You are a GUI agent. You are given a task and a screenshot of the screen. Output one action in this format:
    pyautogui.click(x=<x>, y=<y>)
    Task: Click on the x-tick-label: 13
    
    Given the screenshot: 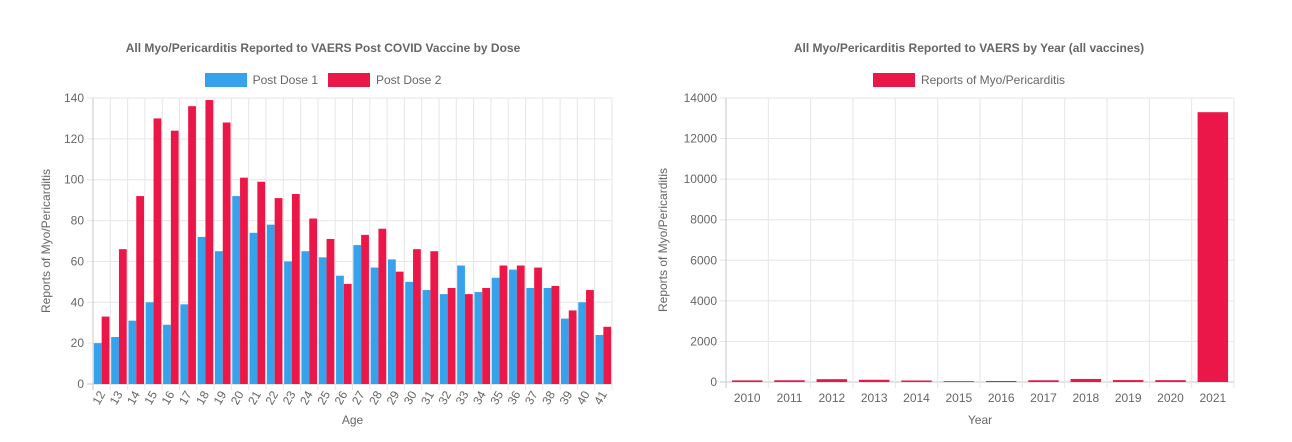 What is the action you would take?
    pyautogui.click(x=116, y=397)
    